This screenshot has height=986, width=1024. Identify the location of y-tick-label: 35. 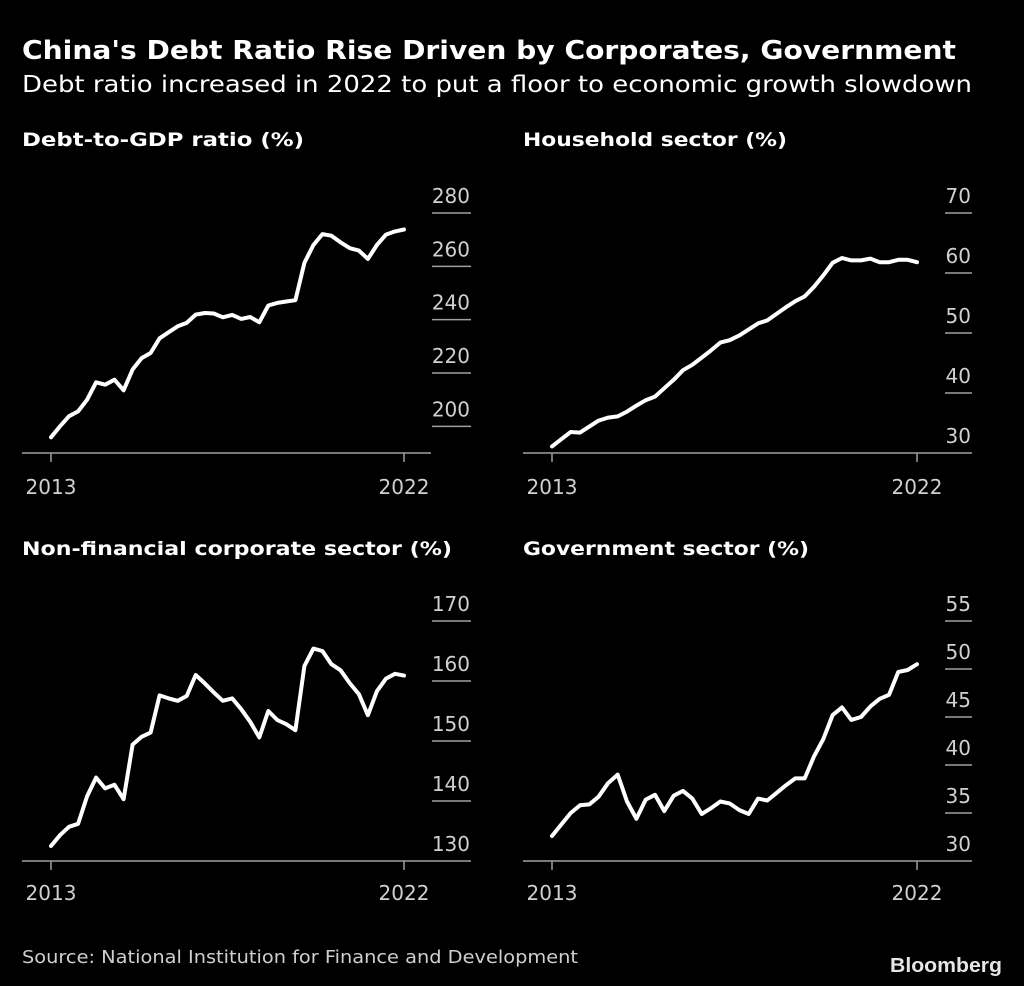
(958, 796).